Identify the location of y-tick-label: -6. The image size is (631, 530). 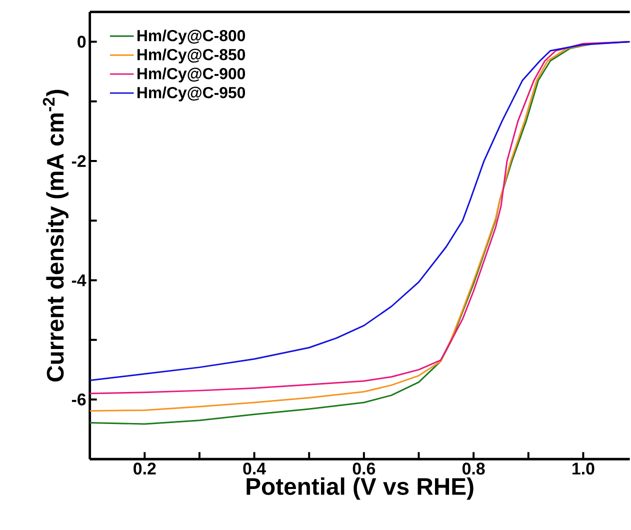
(79, 400).